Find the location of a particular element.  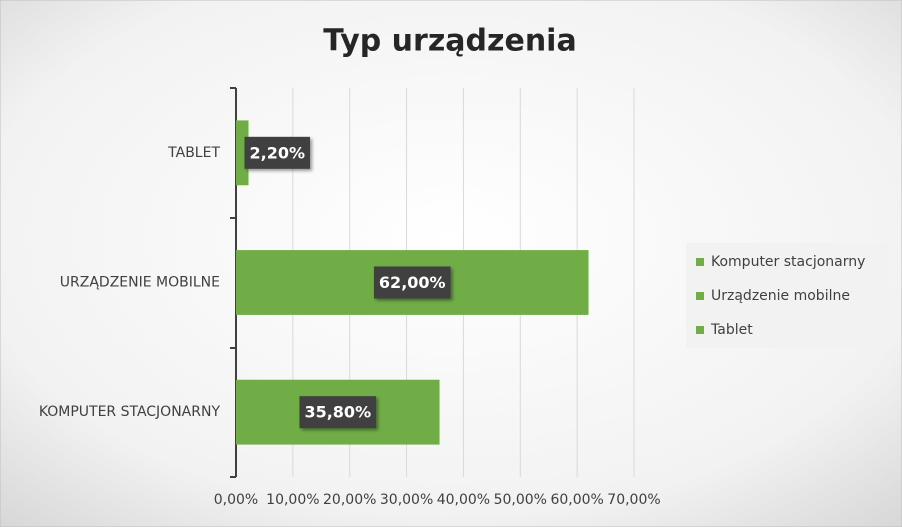

y-tick-label: TABLET is located at coordinates (193, 153).